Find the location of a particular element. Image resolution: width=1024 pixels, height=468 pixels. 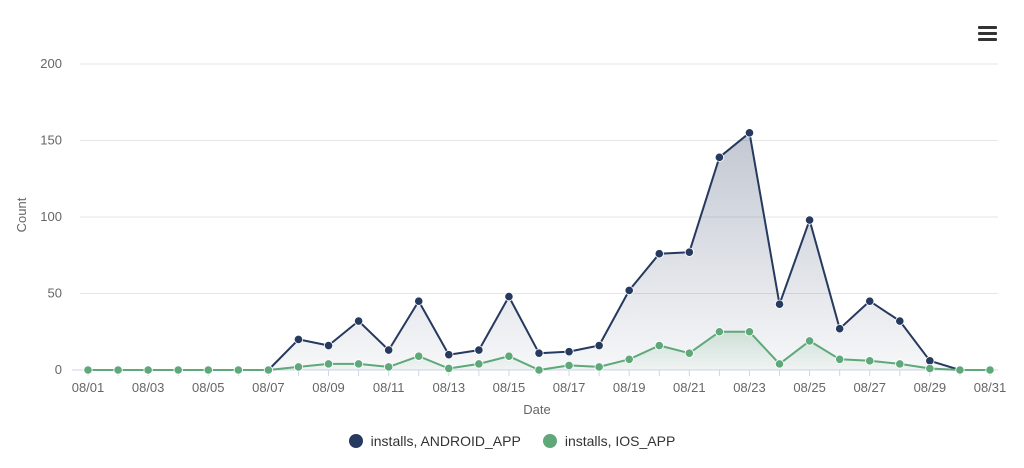

legend-marker-ios is located at coordinates (549, 441).